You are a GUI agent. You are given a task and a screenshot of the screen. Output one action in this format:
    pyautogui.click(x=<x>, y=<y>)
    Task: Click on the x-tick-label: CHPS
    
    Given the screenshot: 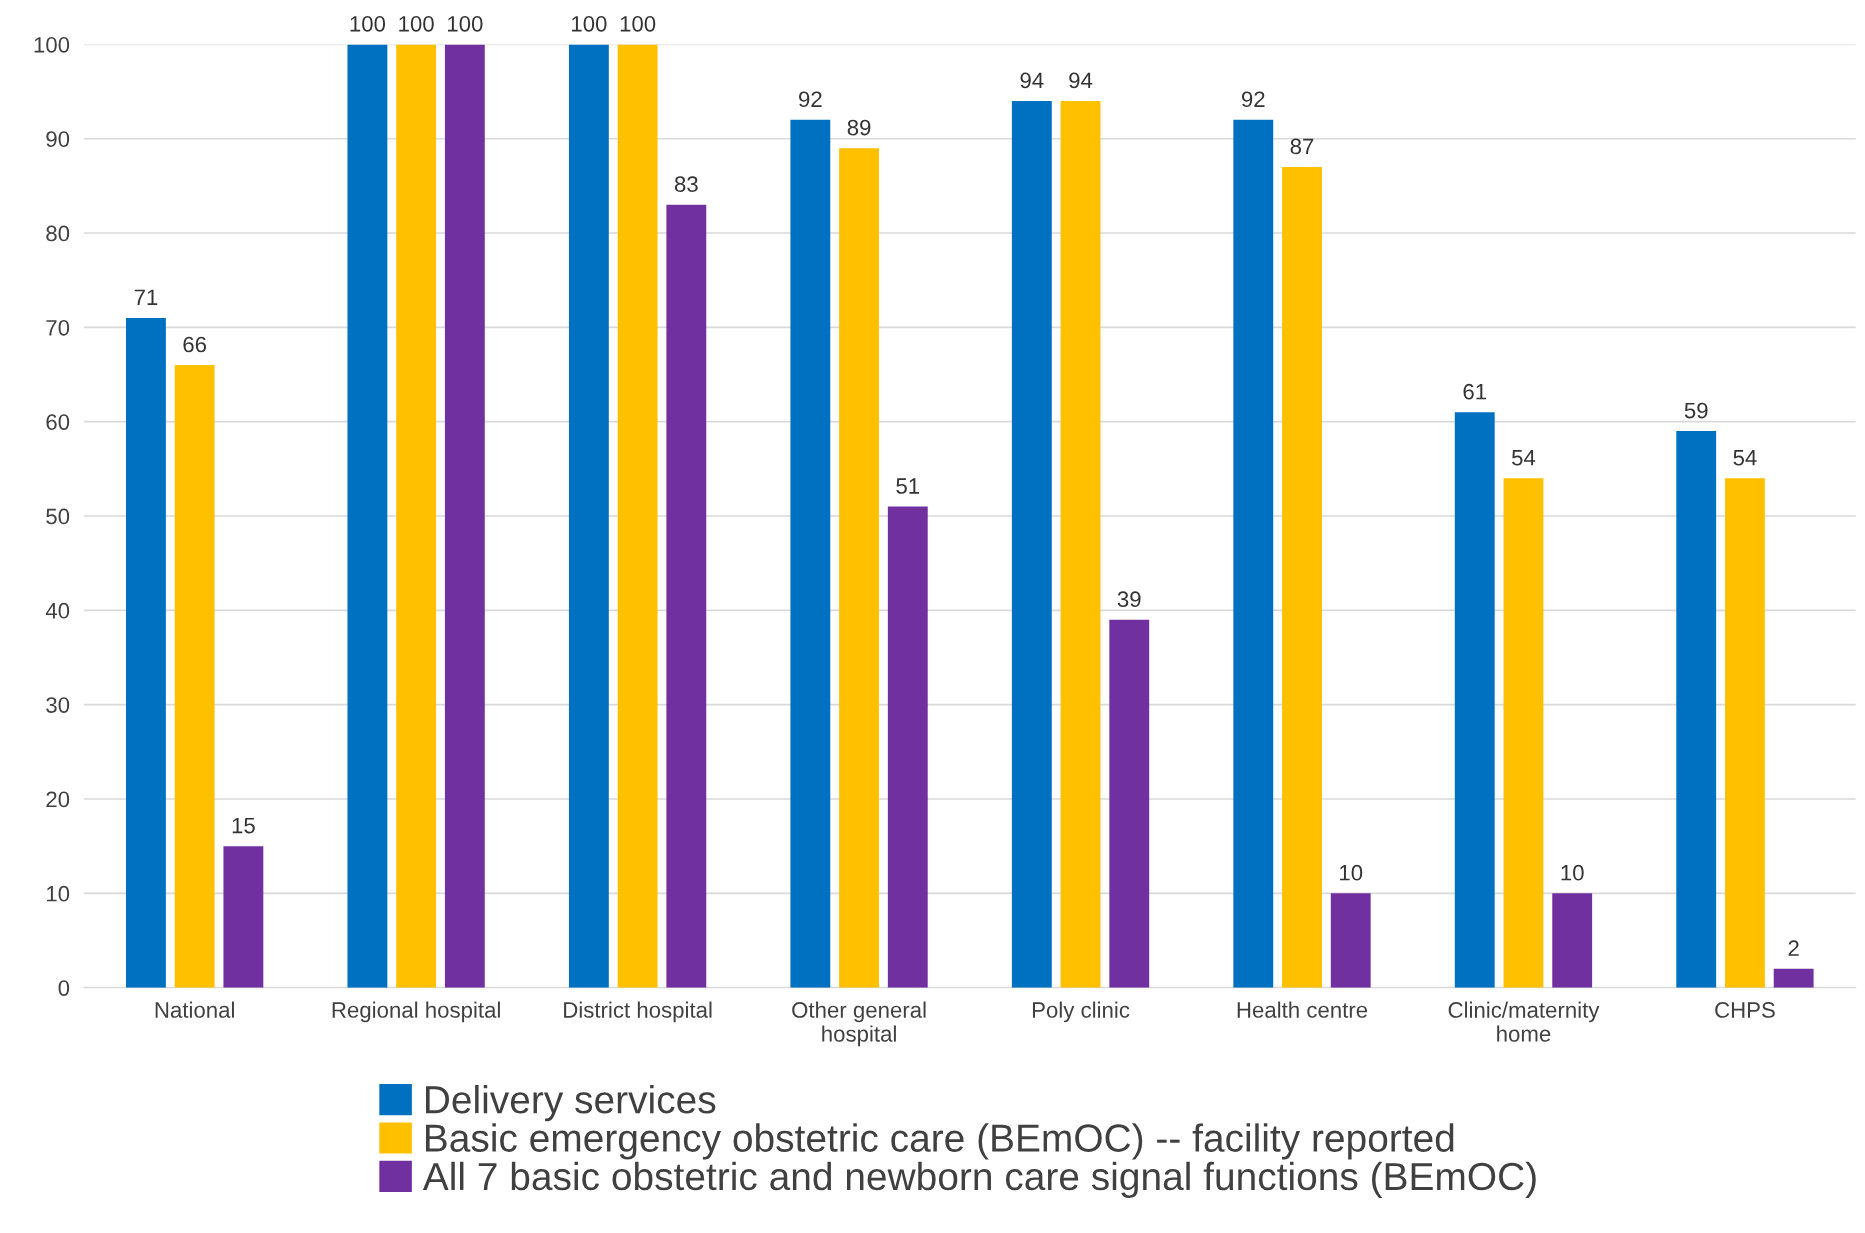 What is the action you would take?
    pyautogui.click(x=1745, y=1010)
    